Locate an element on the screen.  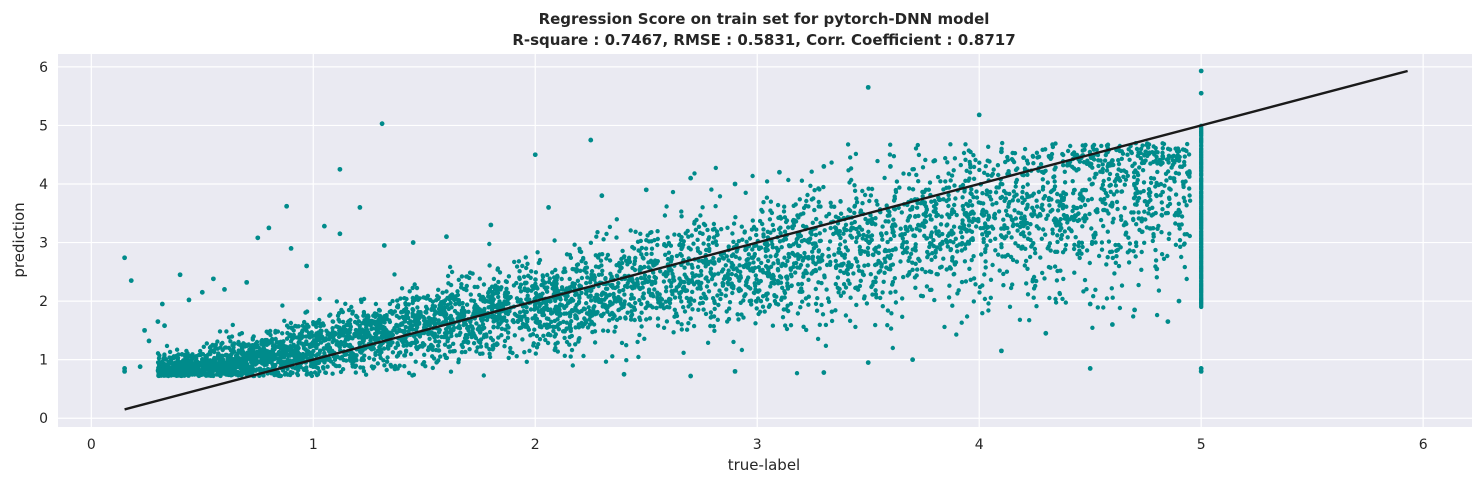
x-tick-labels: 0 1 2 3 4 5 6 is located at coordinates (757, 445).